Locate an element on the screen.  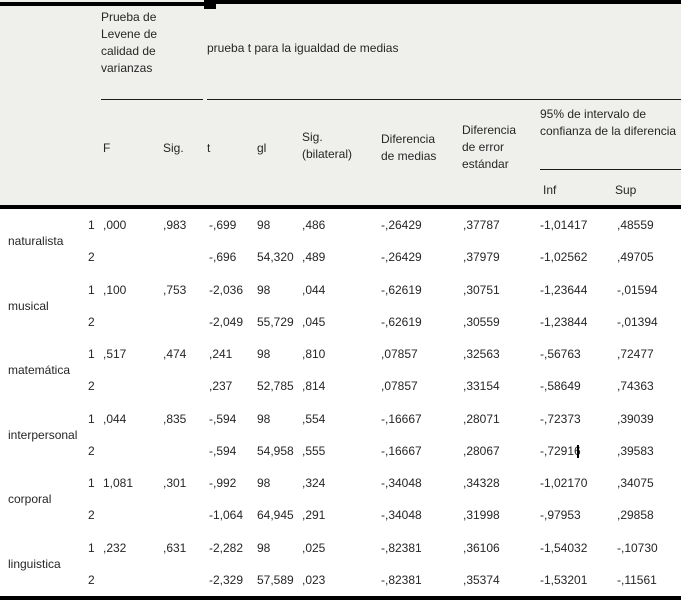
cell-diferr: ,34328 is located at coordinates (481, 483).